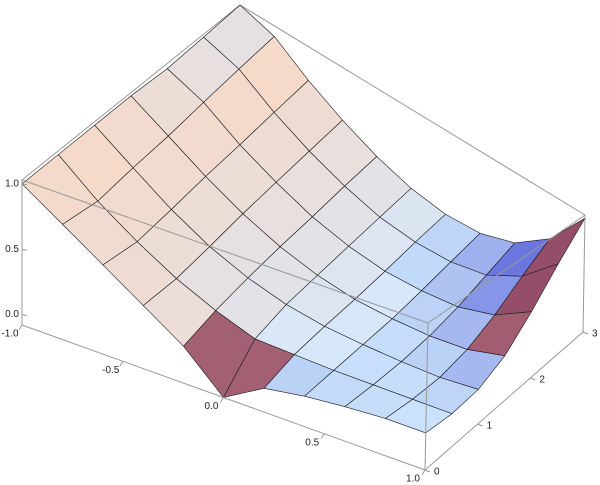 This screenshot has height=485, width=600. Describe the element at coordinates (419, 416) in the screenshot. I see `surface-cell` at that location.